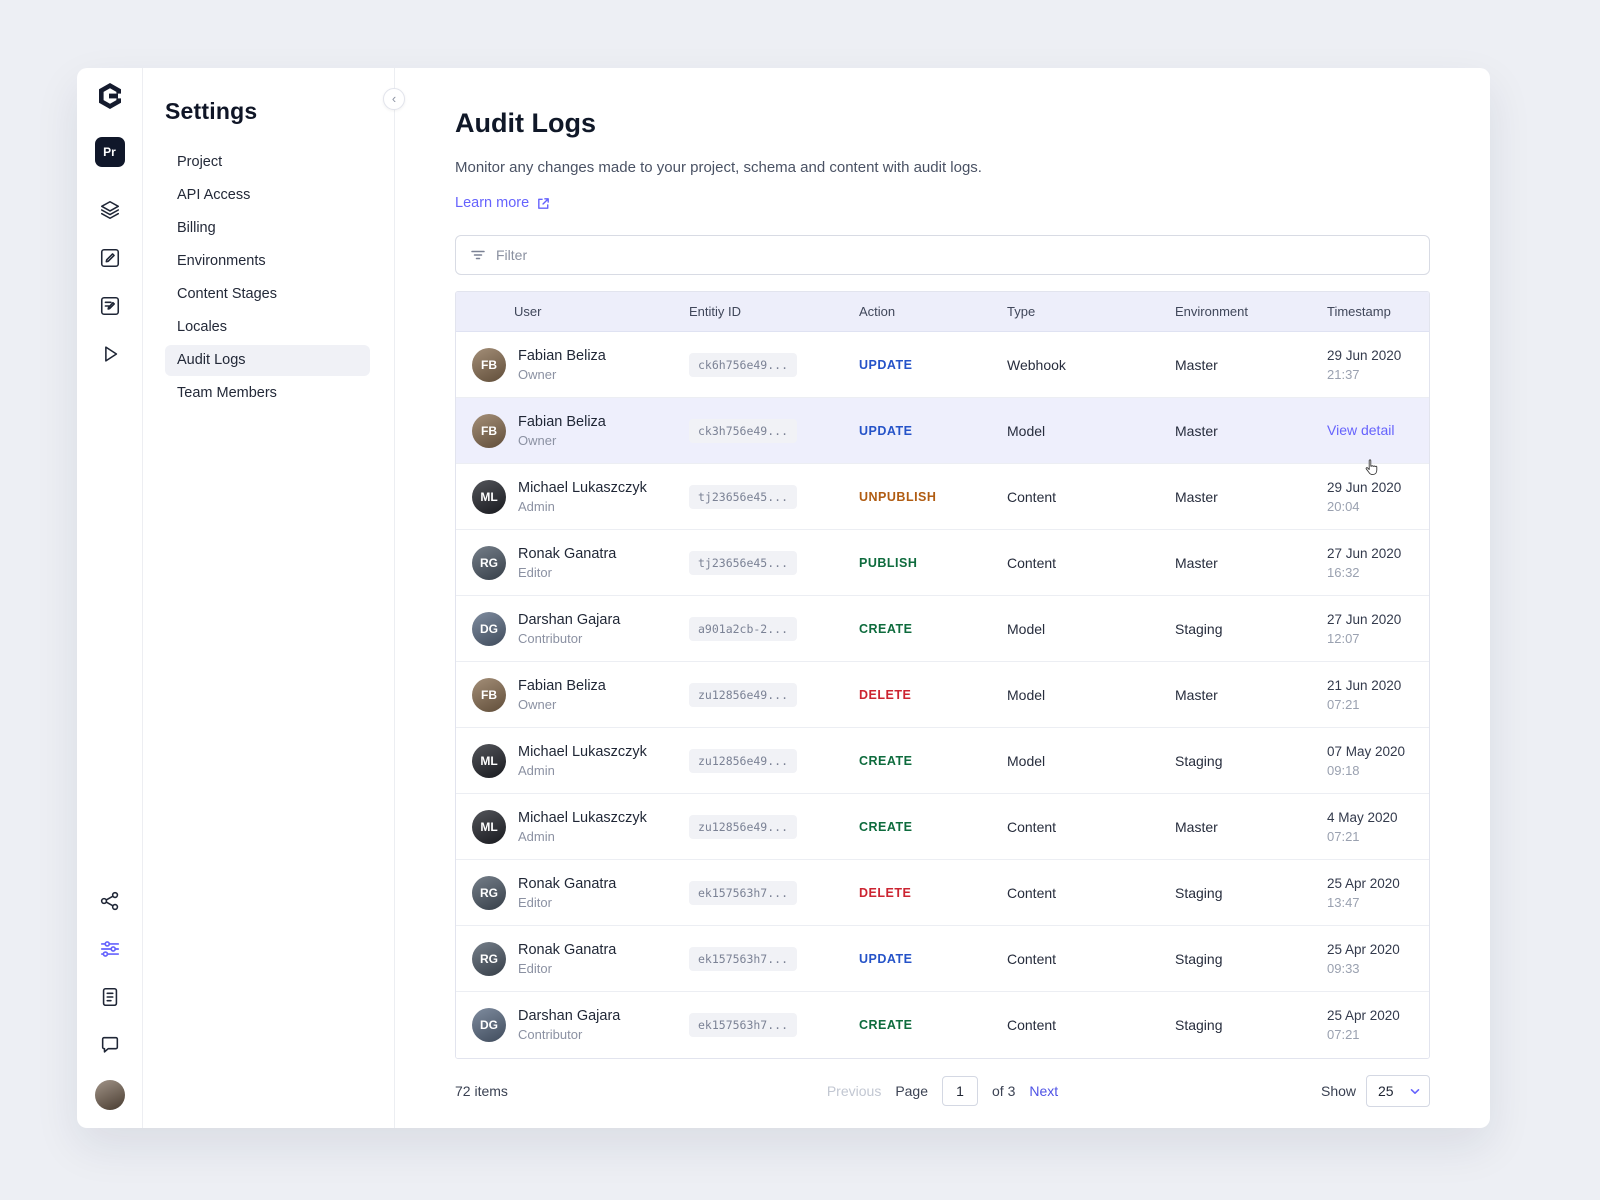  Describe the element at coordinates (960, 1091) in the screenshot. I see `page-number-input` at that location.